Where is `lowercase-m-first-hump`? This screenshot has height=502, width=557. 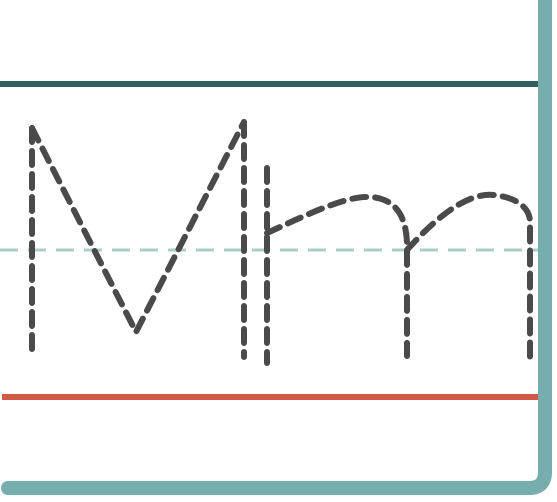
lowercase-m-first-hump is located at coordinates (337, 276).